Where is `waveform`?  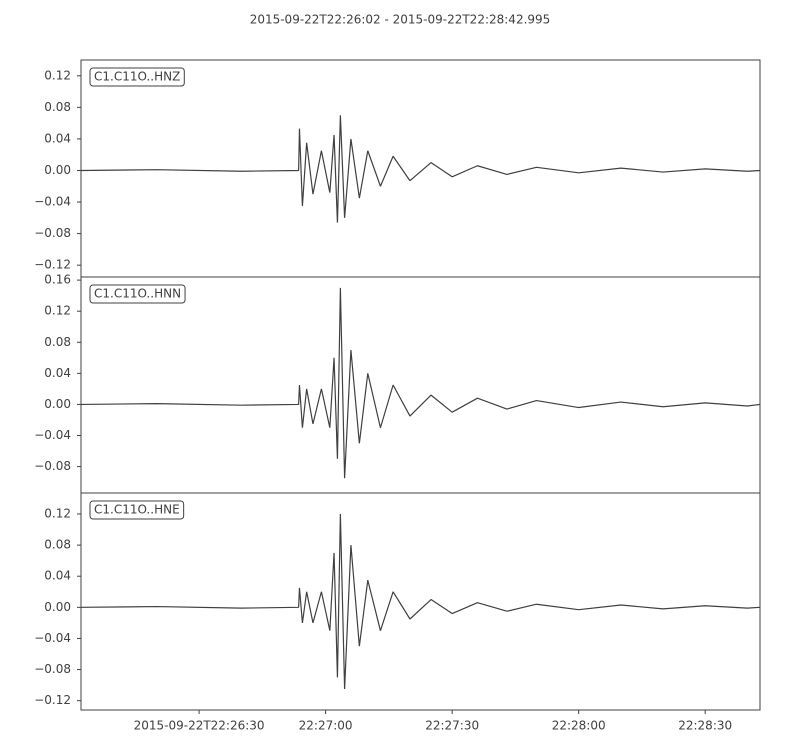 waveform is located at coordinates (420, 169).